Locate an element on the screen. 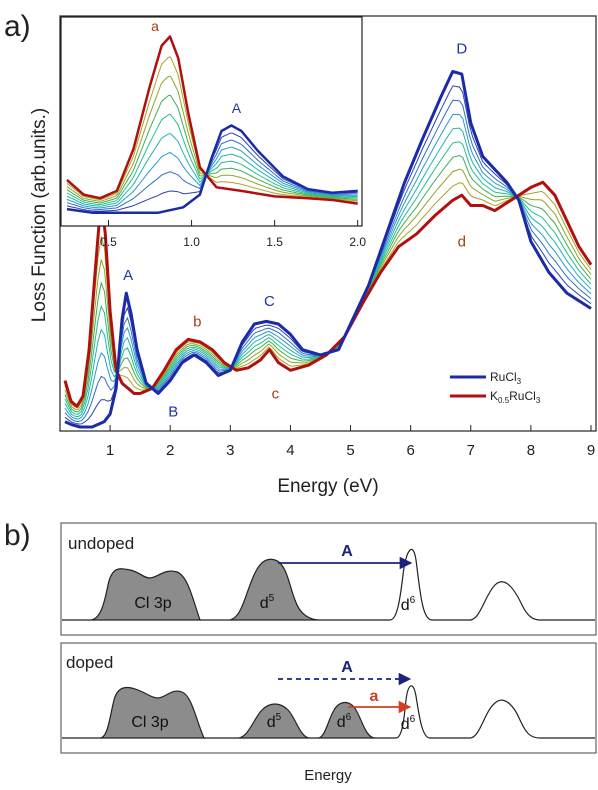 Image resolution: width=598 pixels, height=790 pixels. inset-x-ticks: 0.5 1.0 1.5 2.0 is located at coordinates (233, 234).